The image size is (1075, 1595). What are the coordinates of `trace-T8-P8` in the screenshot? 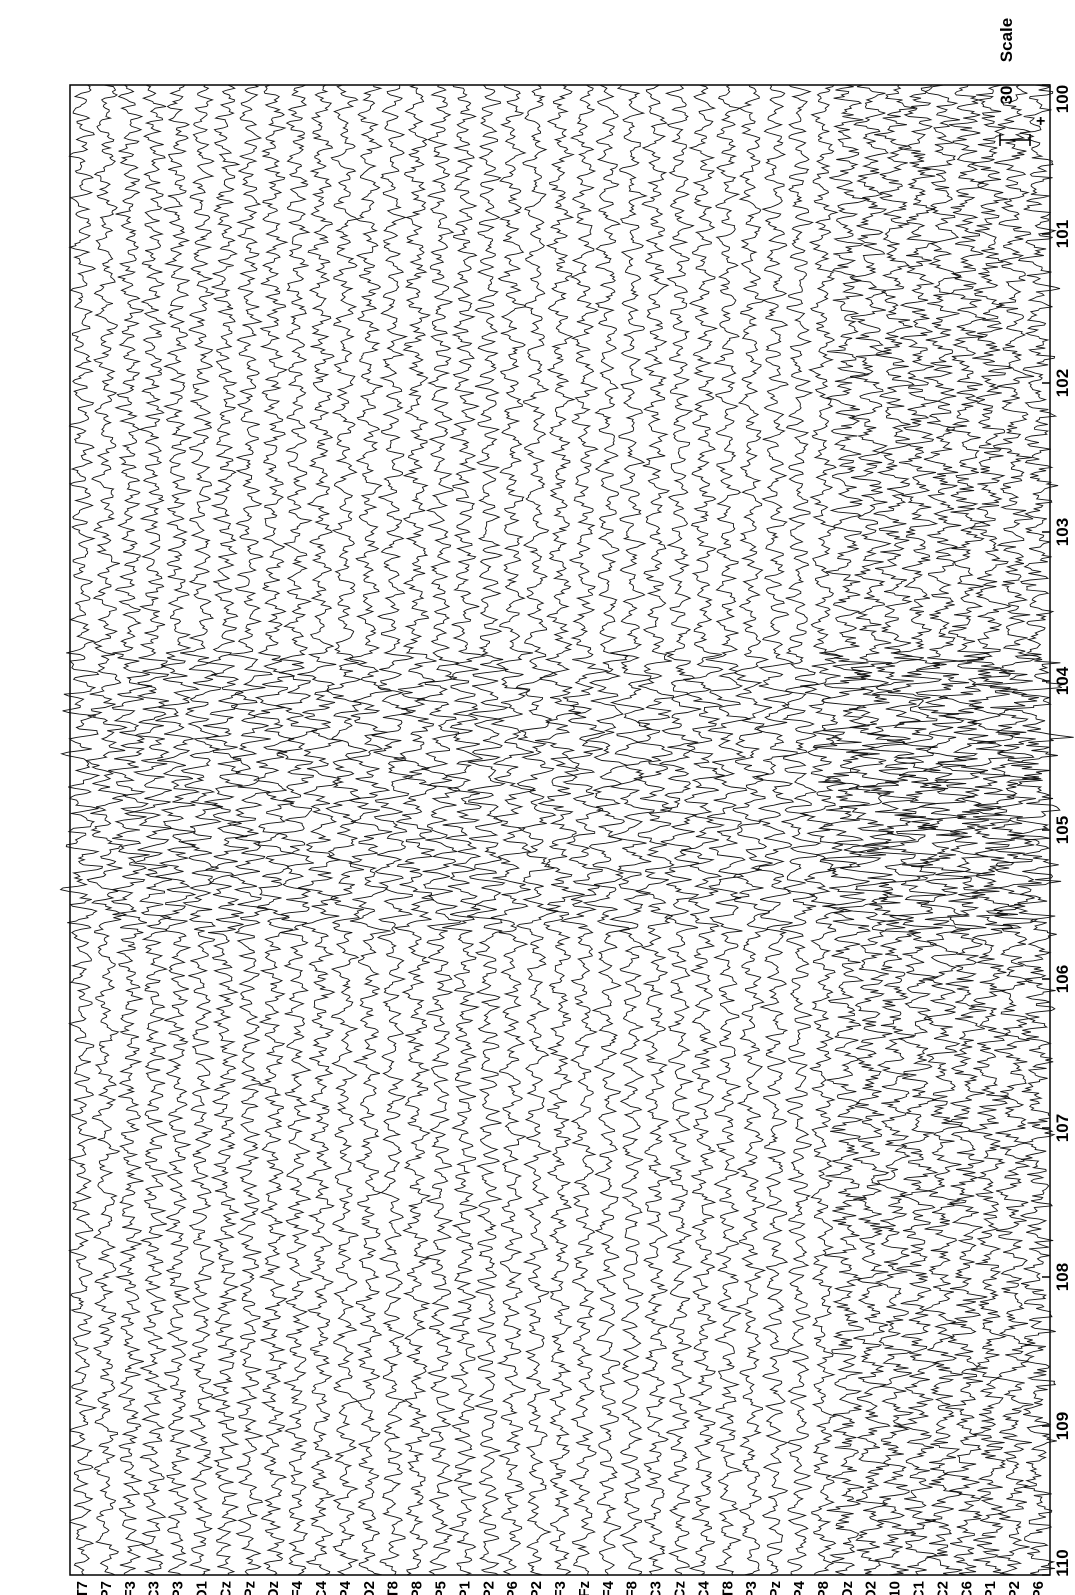 It's located at (415, 830).